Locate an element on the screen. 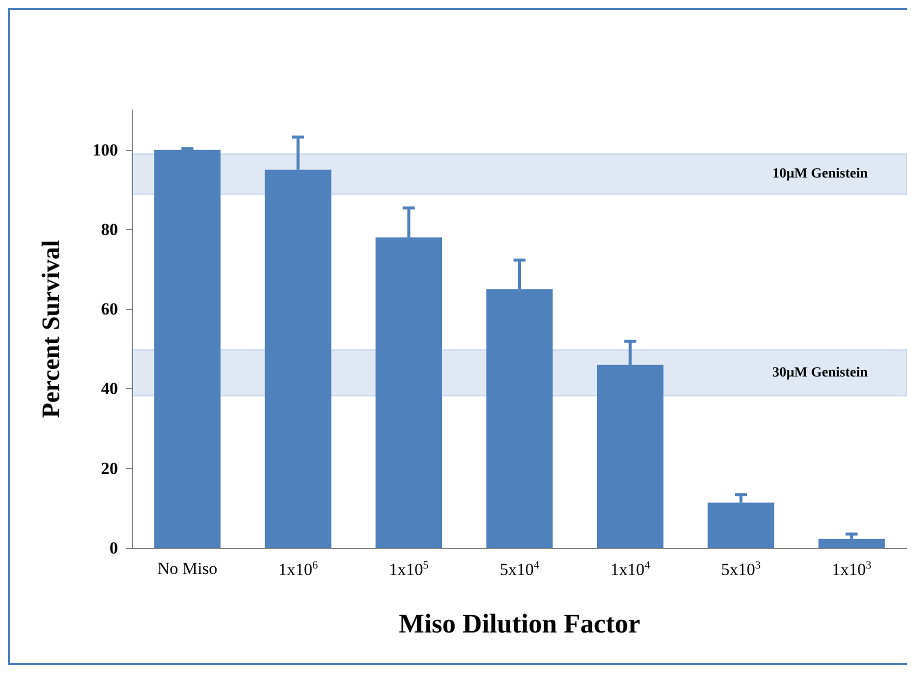  y-tick-label: 100 is located at coordinates (105, 150).